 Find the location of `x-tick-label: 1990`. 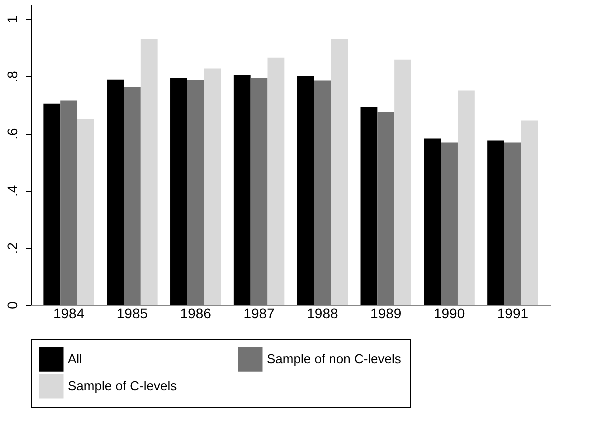

x-tick-label: 1990 is located at coordinates (450, 314).